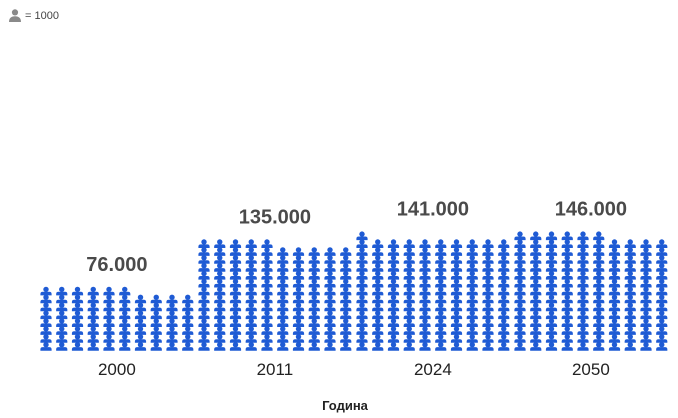  I want to click on x-tick-label: 2024, so click(433, 369).